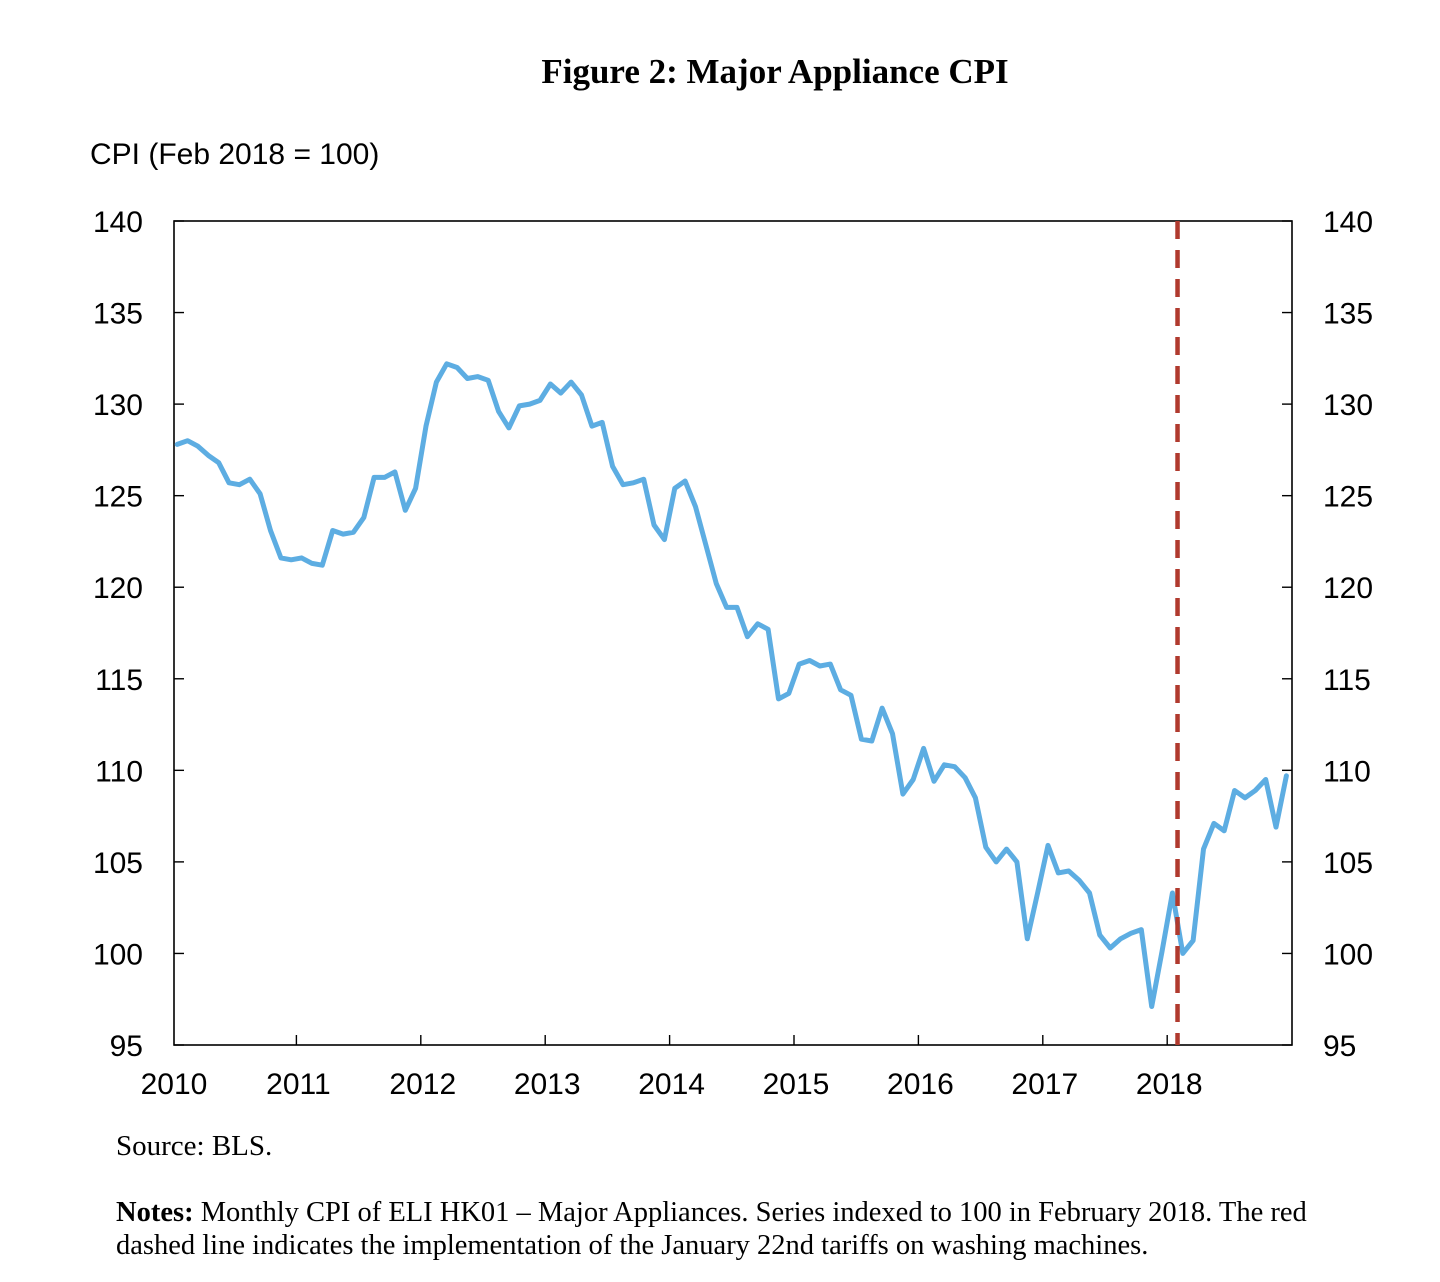  What do you see at coordinates (119, 771) in the screenshot?
I see `y-tick-label-left: 110` at bounding box center [119, 771].